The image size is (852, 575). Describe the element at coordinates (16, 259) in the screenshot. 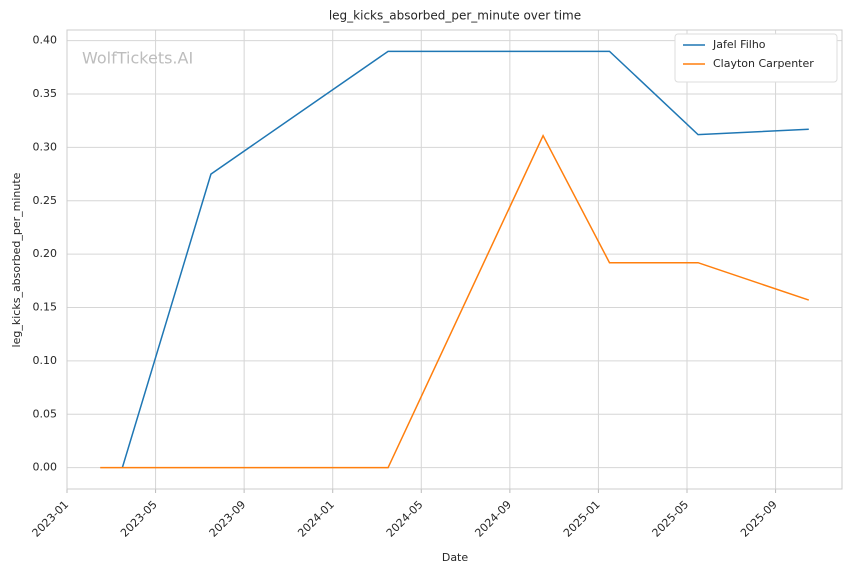

I see `y-axis-label: leg_kicks_absorbed_per_minute` at that location.